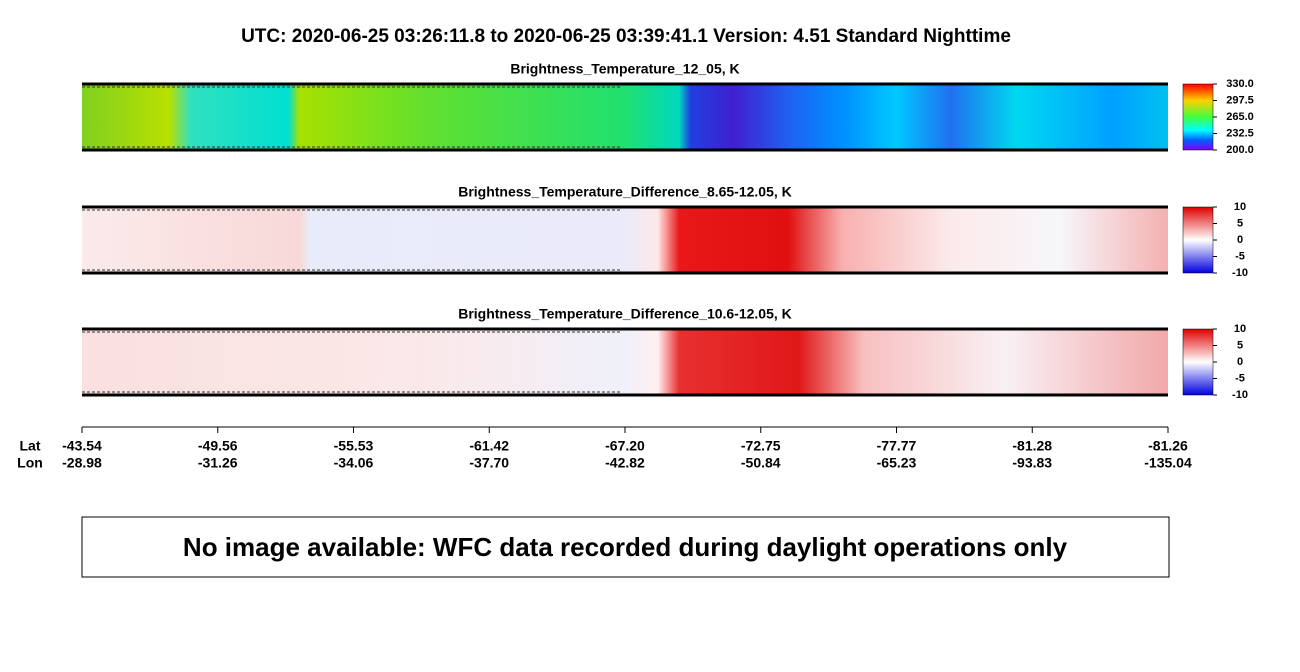 The width and height of the screenshot is (1300, 672). I want to click on lat-tick-label: -67.20, so click(625, 446).